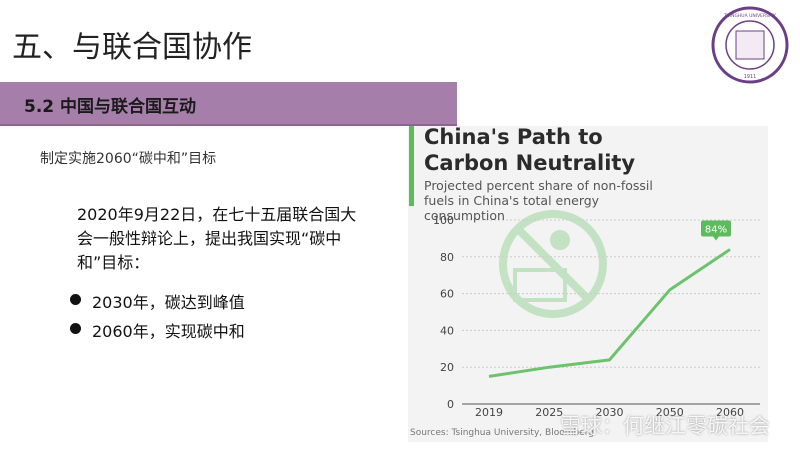 This screenshot has width=800, height=450. I want to click on y-tick-label: 80, so click(447, 257).